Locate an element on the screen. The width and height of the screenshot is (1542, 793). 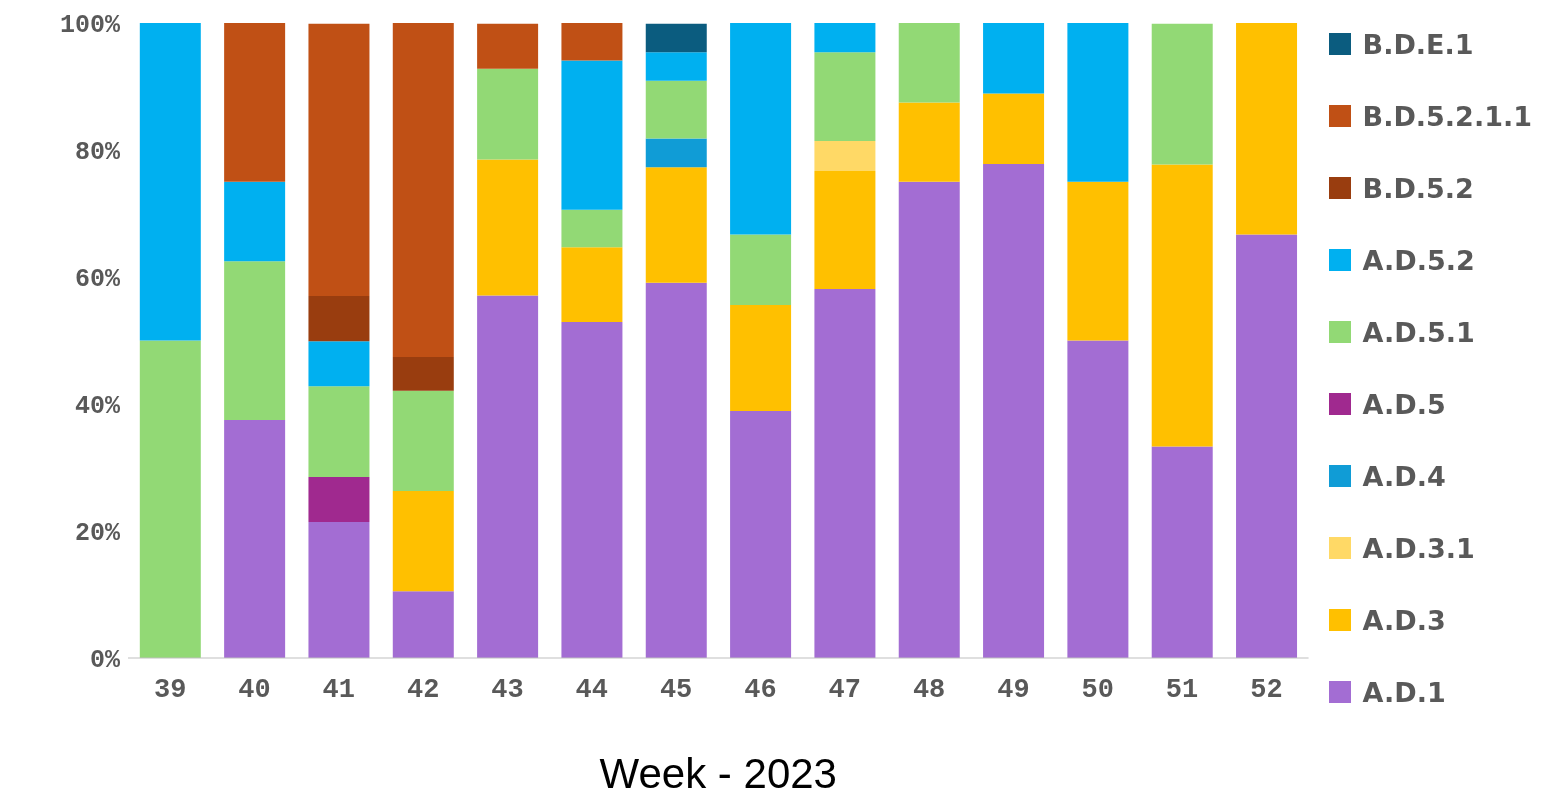
x-tick-label: 48 is located at coordinates (929, 690).